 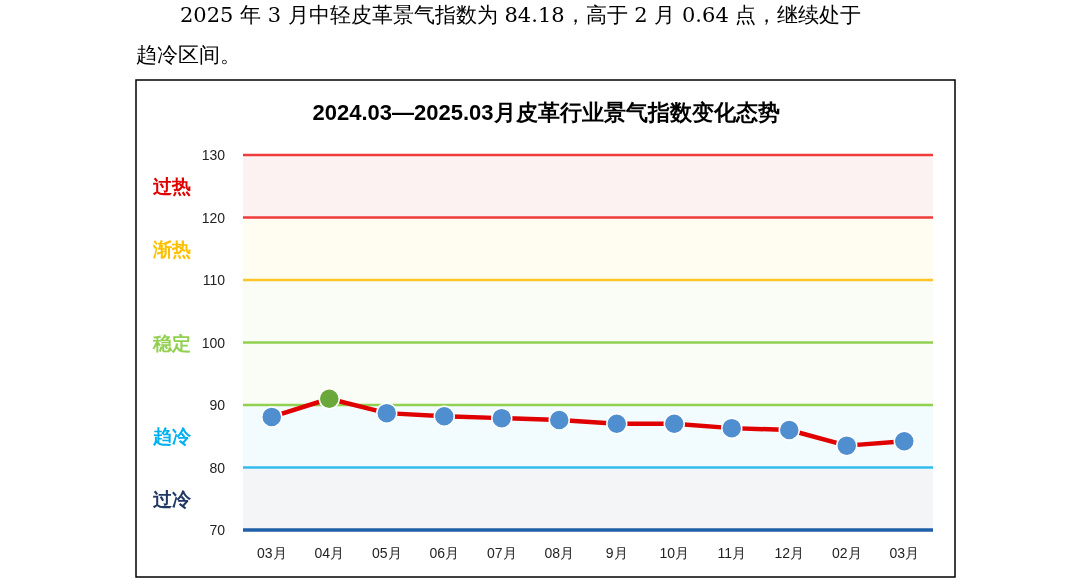 I want to click on y-tick-label: 100, so click(x=213, y=342).